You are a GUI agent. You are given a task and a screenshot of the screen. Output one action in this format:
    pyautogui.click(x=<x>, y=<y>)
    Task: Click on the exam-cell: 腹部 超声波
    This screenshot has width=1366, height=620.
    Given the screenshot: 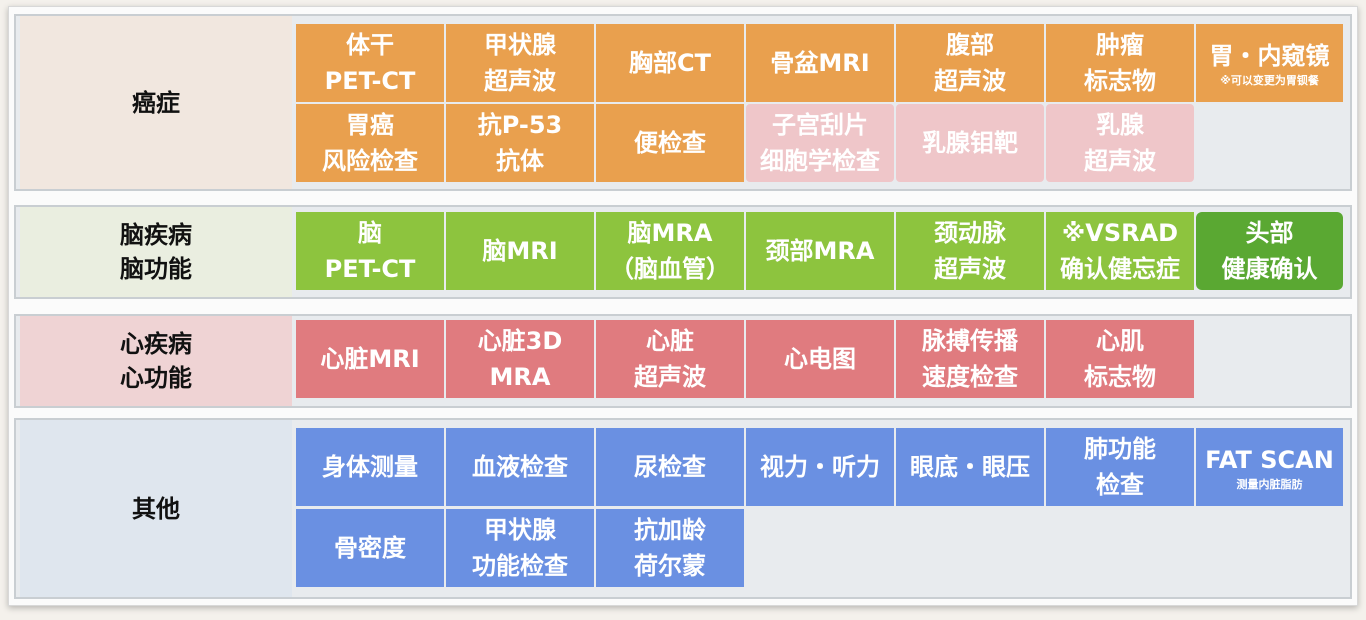 What is the action you would take?
    pyautogui.click(x=970, y=63)
    